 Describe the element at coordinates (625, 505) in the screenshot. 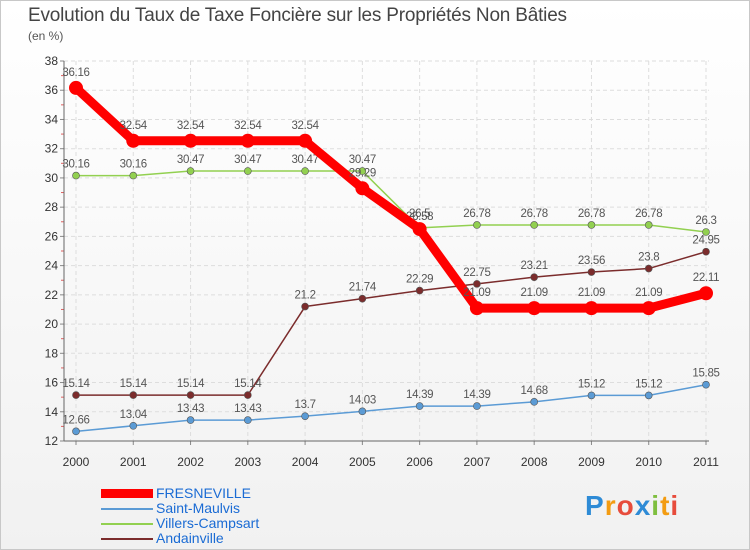

I see `brand-letter: o` at that location.